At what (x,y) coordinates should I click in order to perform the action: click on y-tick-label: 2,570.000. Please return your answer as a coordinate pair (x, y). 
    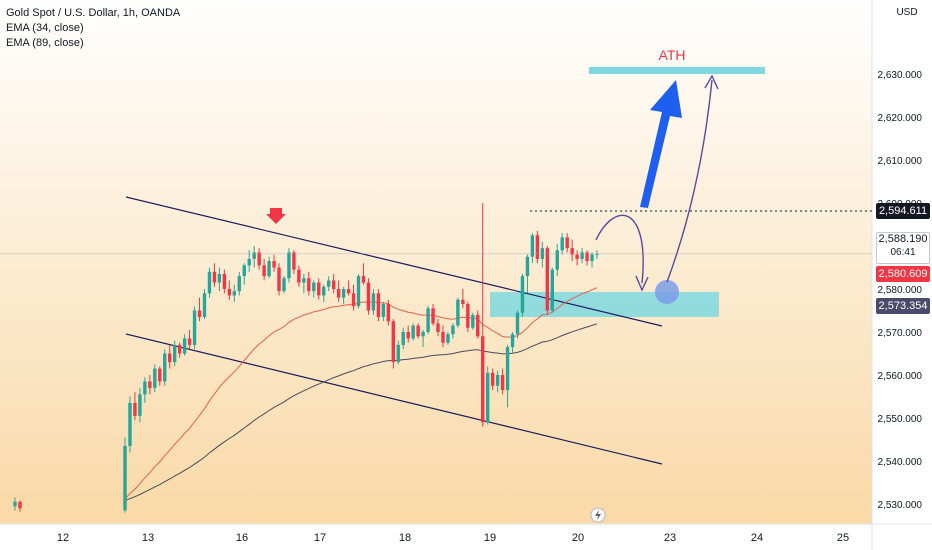
    Looking at the image, I should click on (900, 333).